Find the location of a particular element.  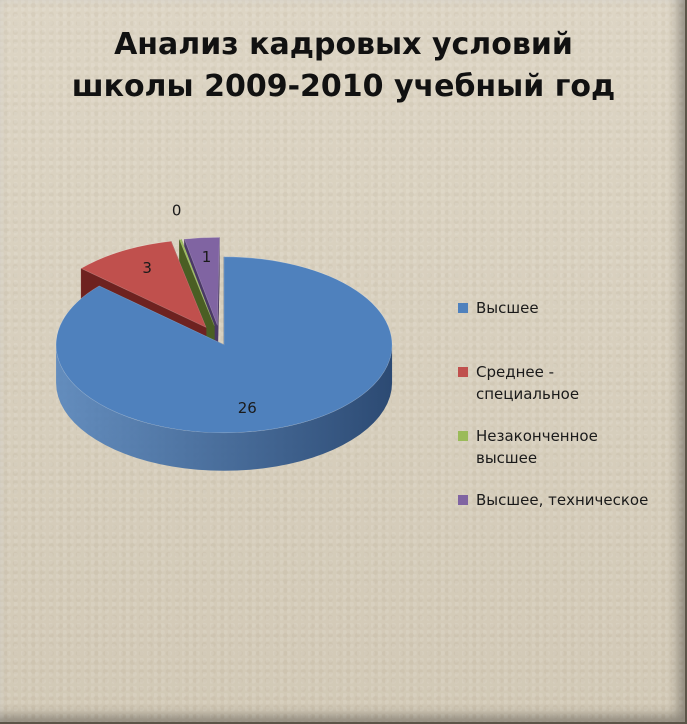

legend-item-vysshee-tekhnicheskoe: Высшее, техническое is located at coordinates (553, 500).